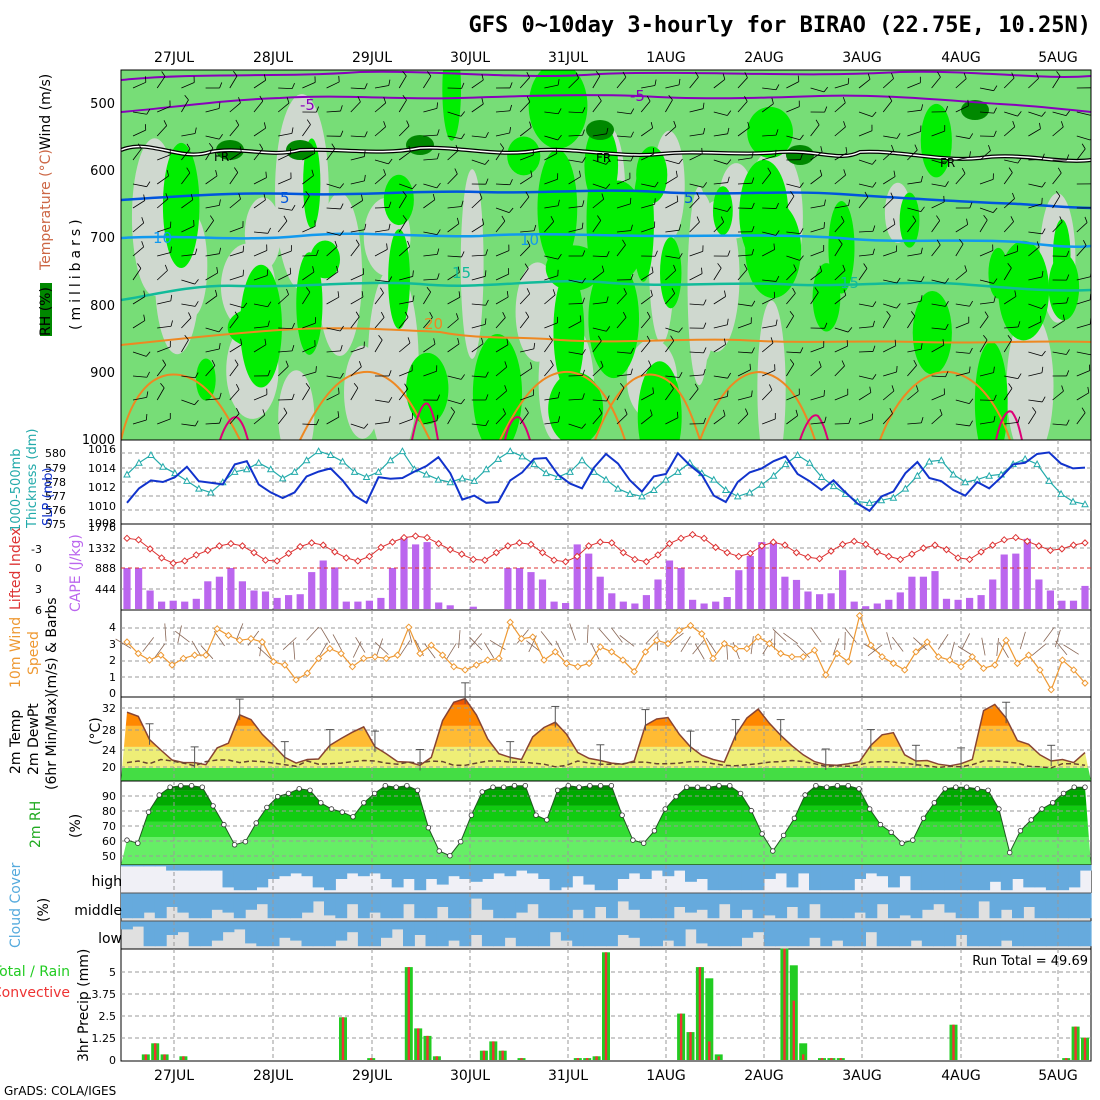 This screenshot has height=1100, width=1100. What do you see at coordinates (606, 1006) in the screenshot?
I see `precip-conv-bar` at bounding box center [606, 1006].